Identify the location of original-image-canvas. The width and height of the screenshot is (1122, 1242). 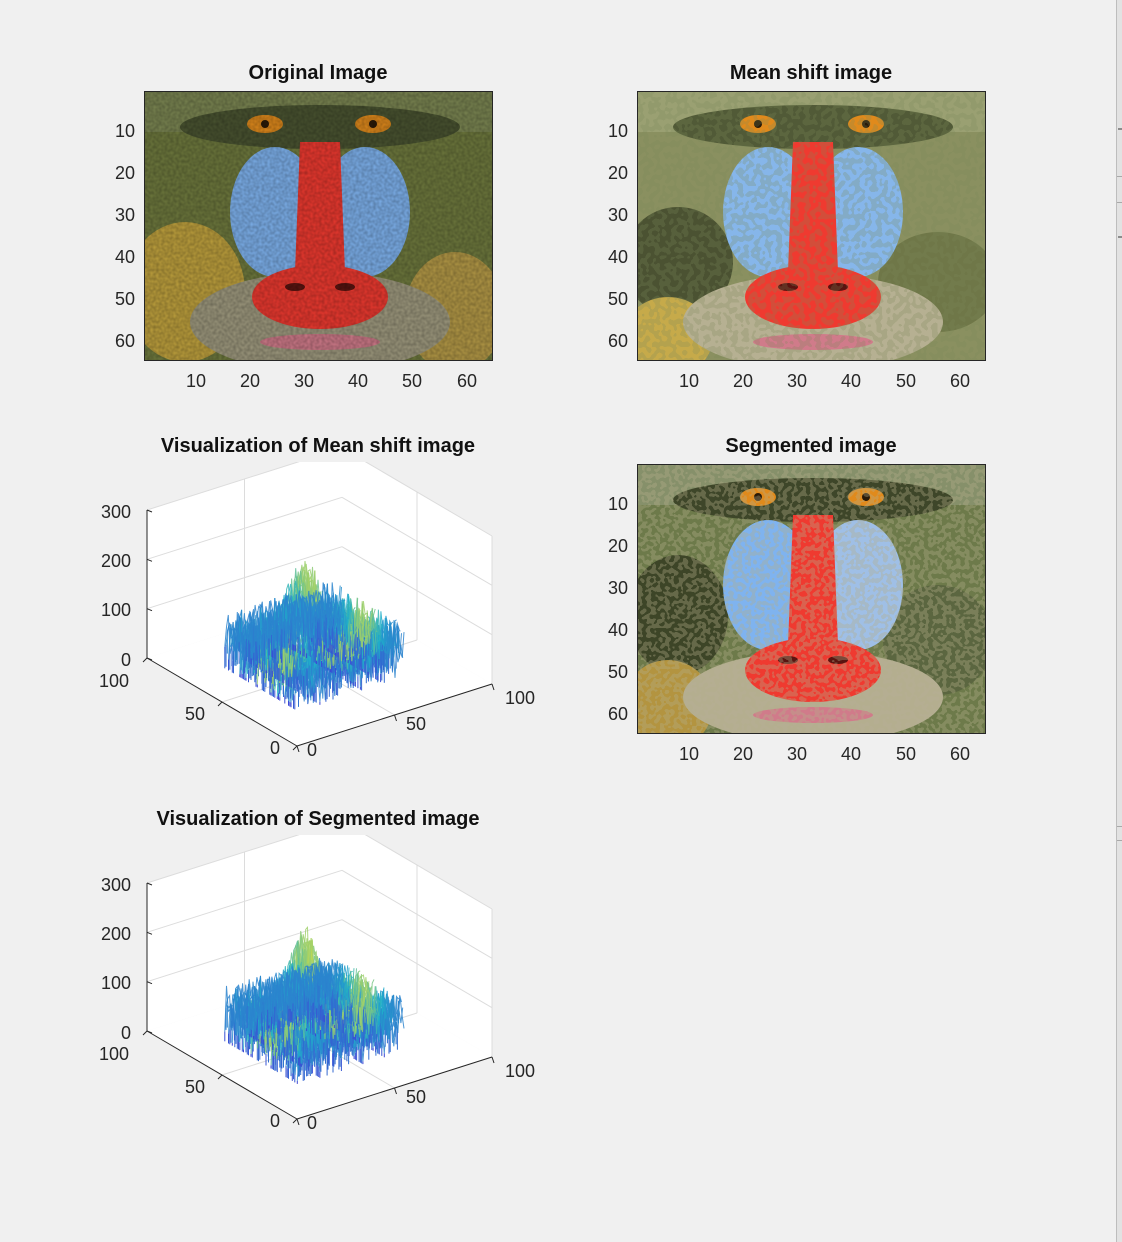
(318, 226).